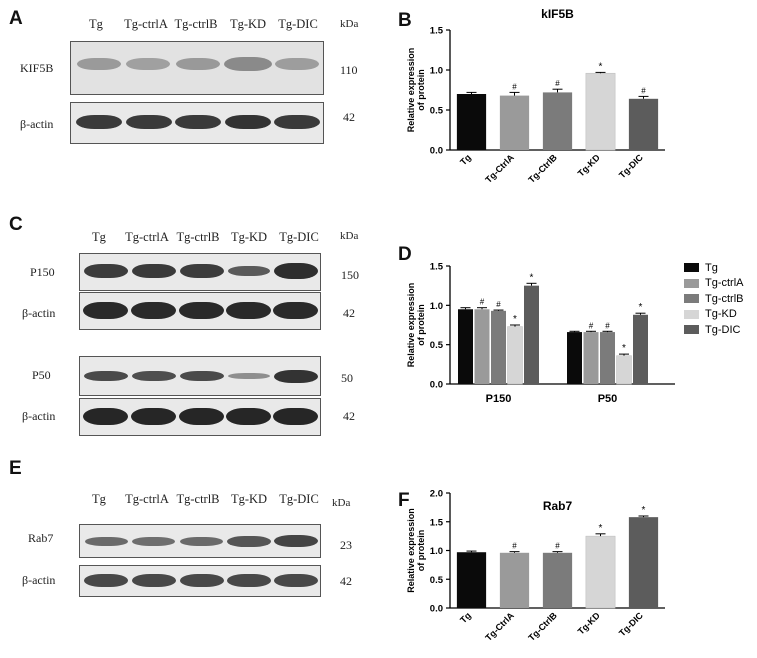  Describe the element at coordinates (589, 165) in the screenshot. I see `x-tick-label: Tg-KD` at that location.